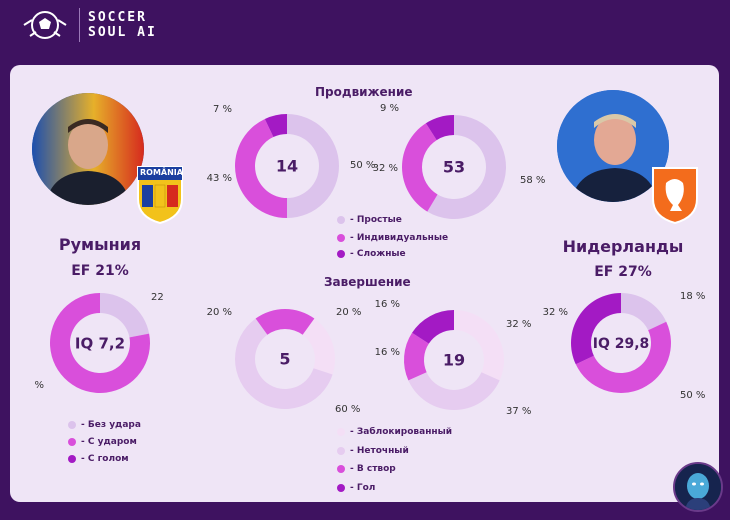 This screenshot has height=520, width=730. Describe the element at coordinates (389, 108) in the screenshot. I see `prog-right-data-label: 9 %` at that location.